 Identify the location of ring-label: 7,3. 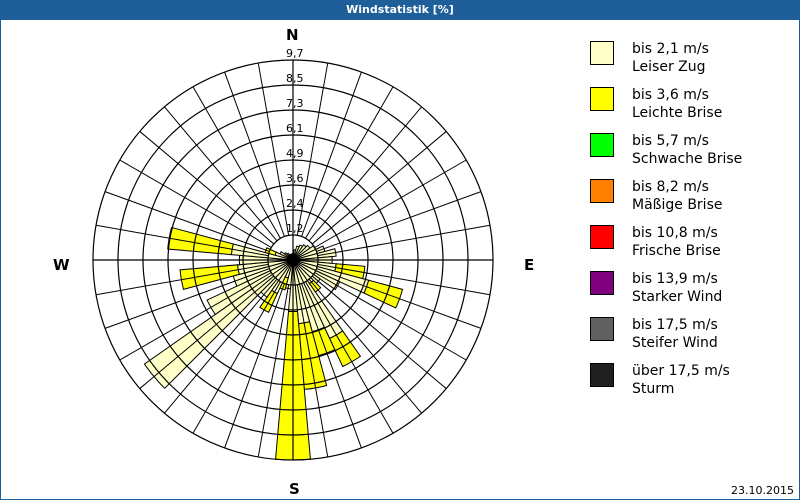
(295, 103).